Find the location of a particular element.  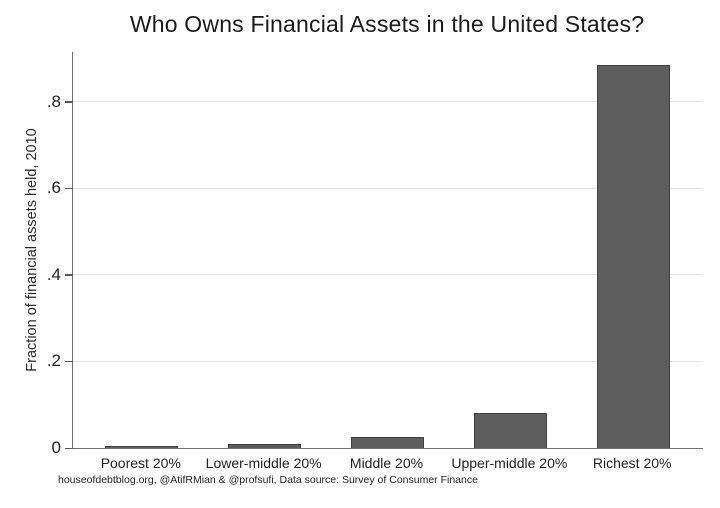

x-axis-label: Poorest 20% is located at coordinates (140, 463).